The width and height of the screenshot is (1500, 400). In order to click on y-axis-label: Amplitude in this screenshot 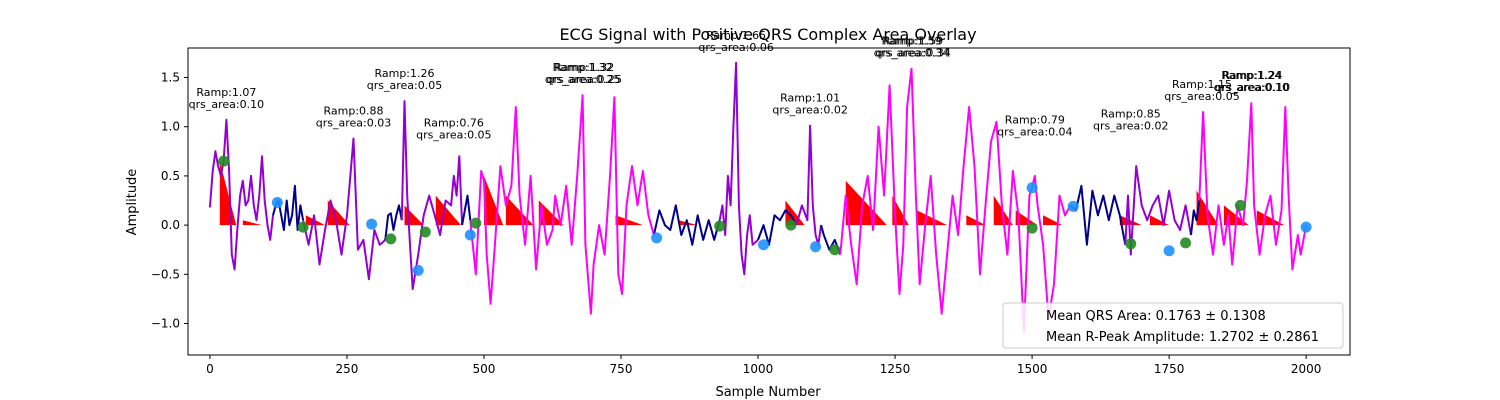, I will do `click(132, 202)`.